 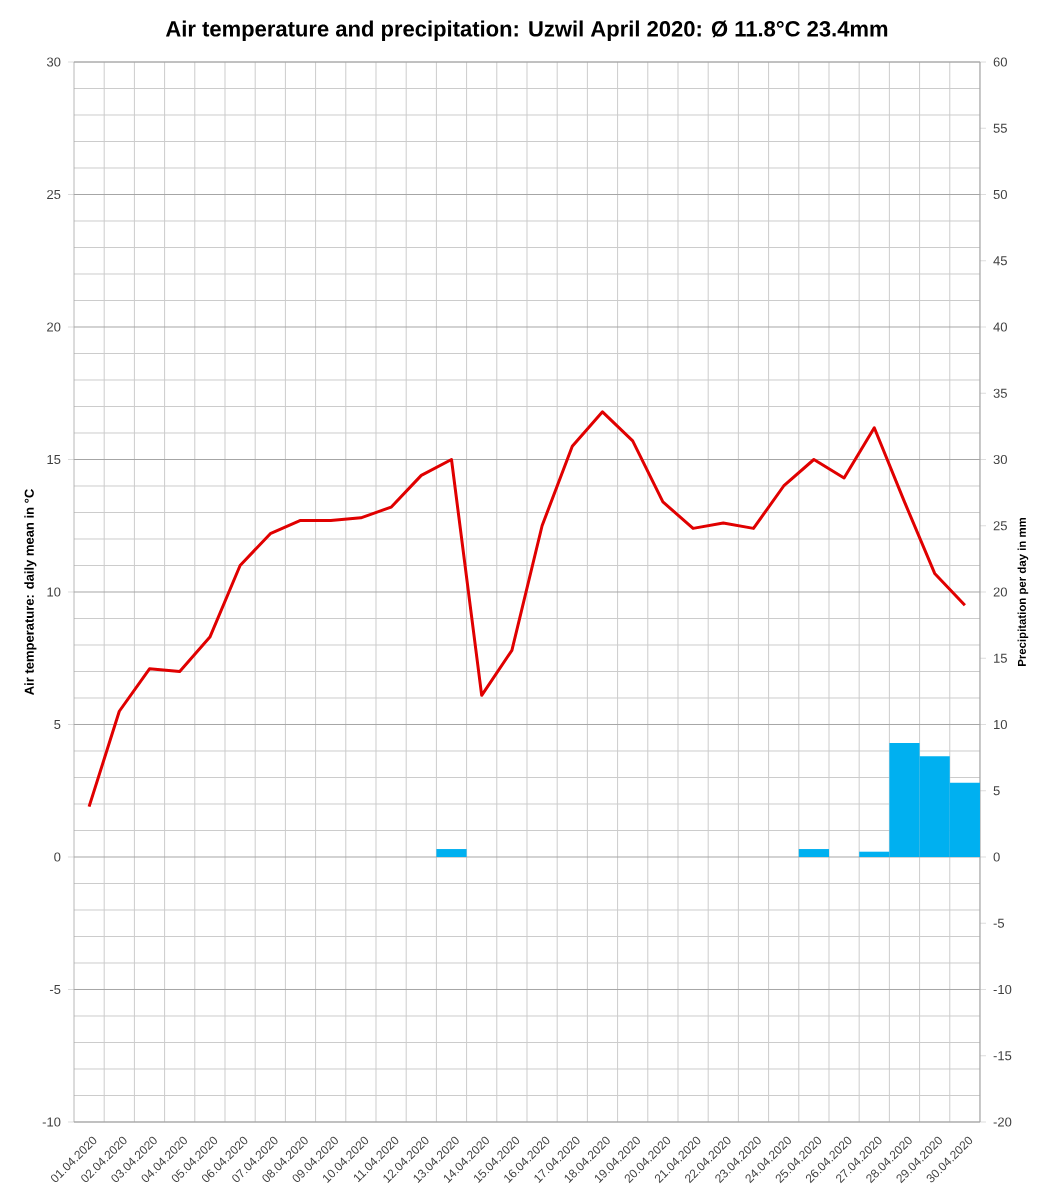 What do you see at coordinates (526, 30) in the screenshot?
I see `chart-title: Air temperature and precipitation: Uzwil April 2020: Ø 11.8°C 23.4mm` at bounding box center [526, 30].